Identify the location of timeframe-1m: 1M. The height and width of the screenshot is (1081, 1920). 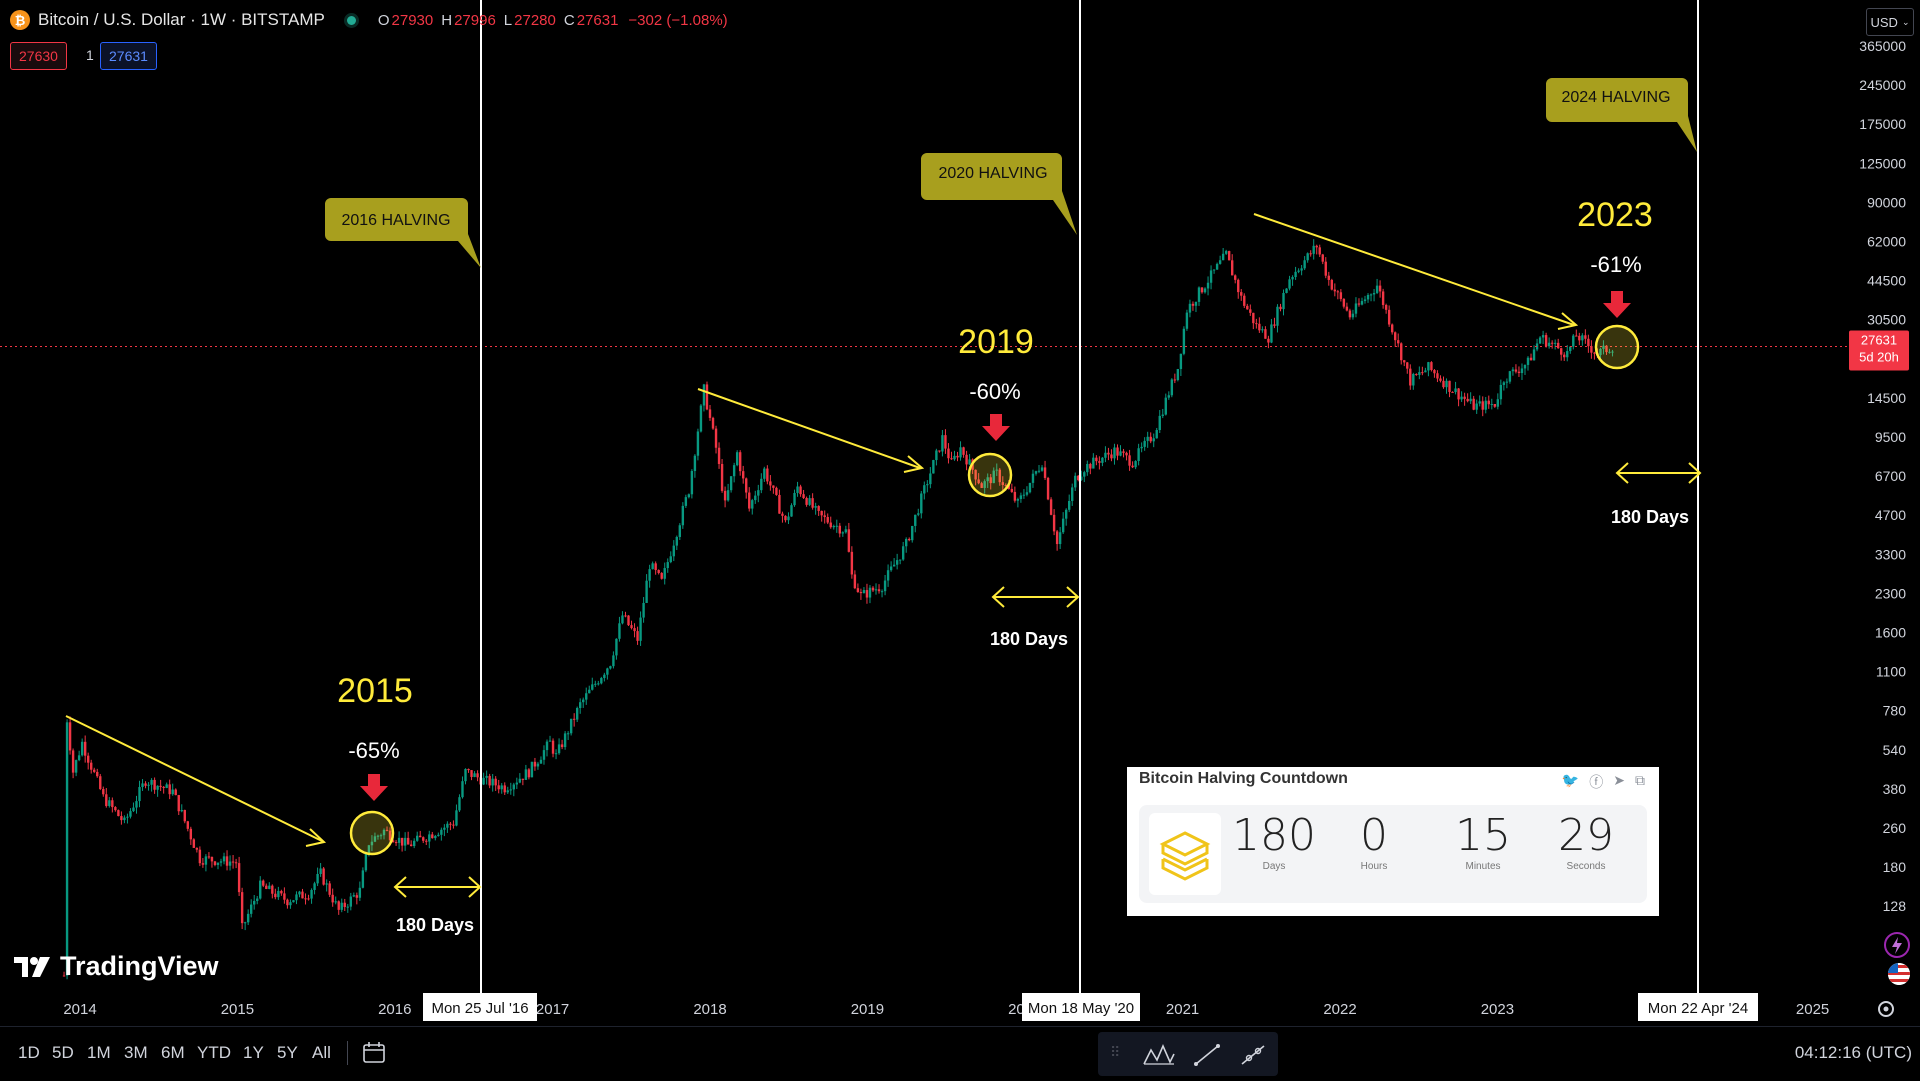
(99, 1052).